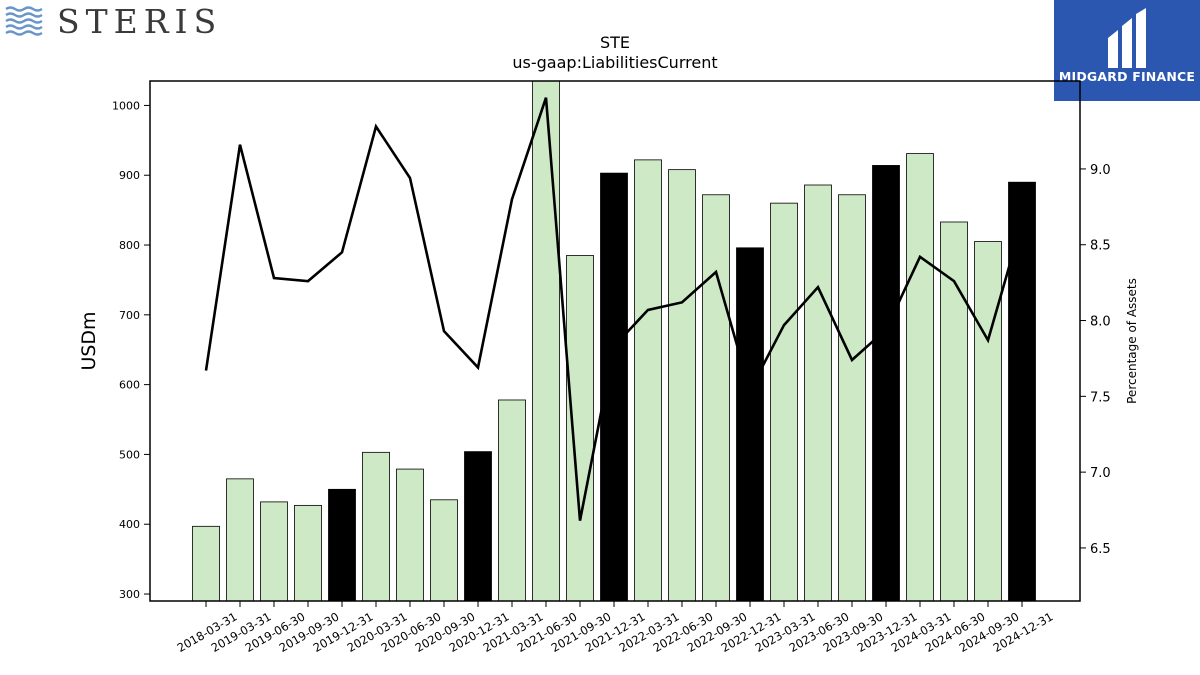 Image resolution: width=1200 pixels, height=675 pixels. What do you see at coordinates (129, 454) in the screenshot?
I see `y-tick-label: 500` at bounding box center [129, 454].